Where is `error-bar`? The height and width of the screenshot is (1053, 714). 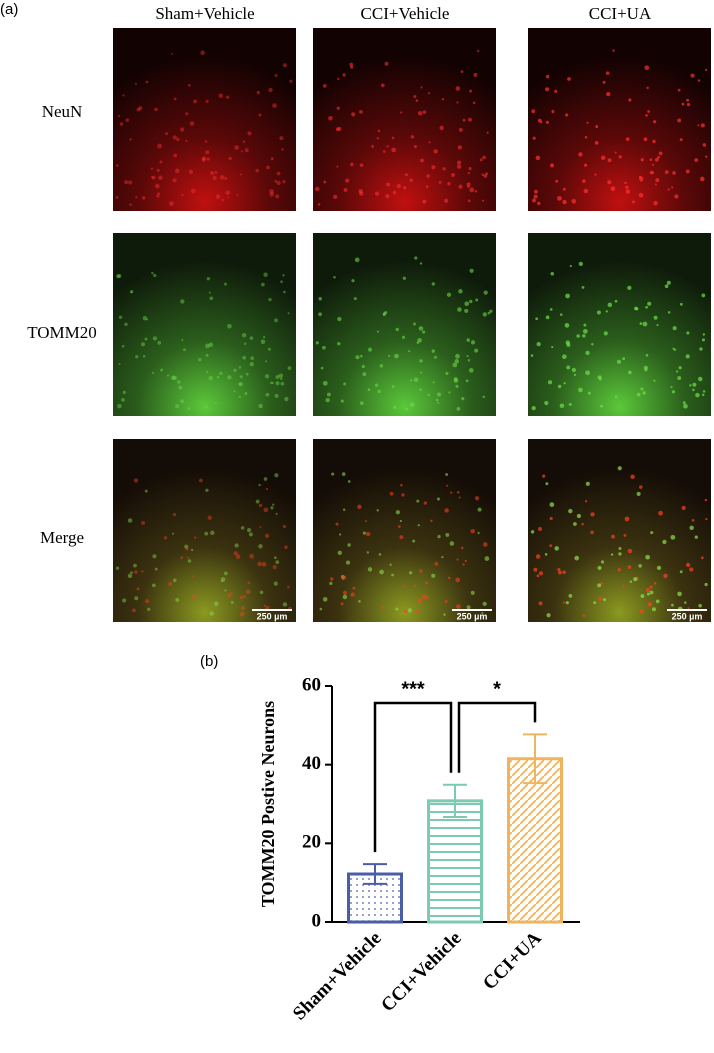 error-bar is located at coordinates (375, 874).